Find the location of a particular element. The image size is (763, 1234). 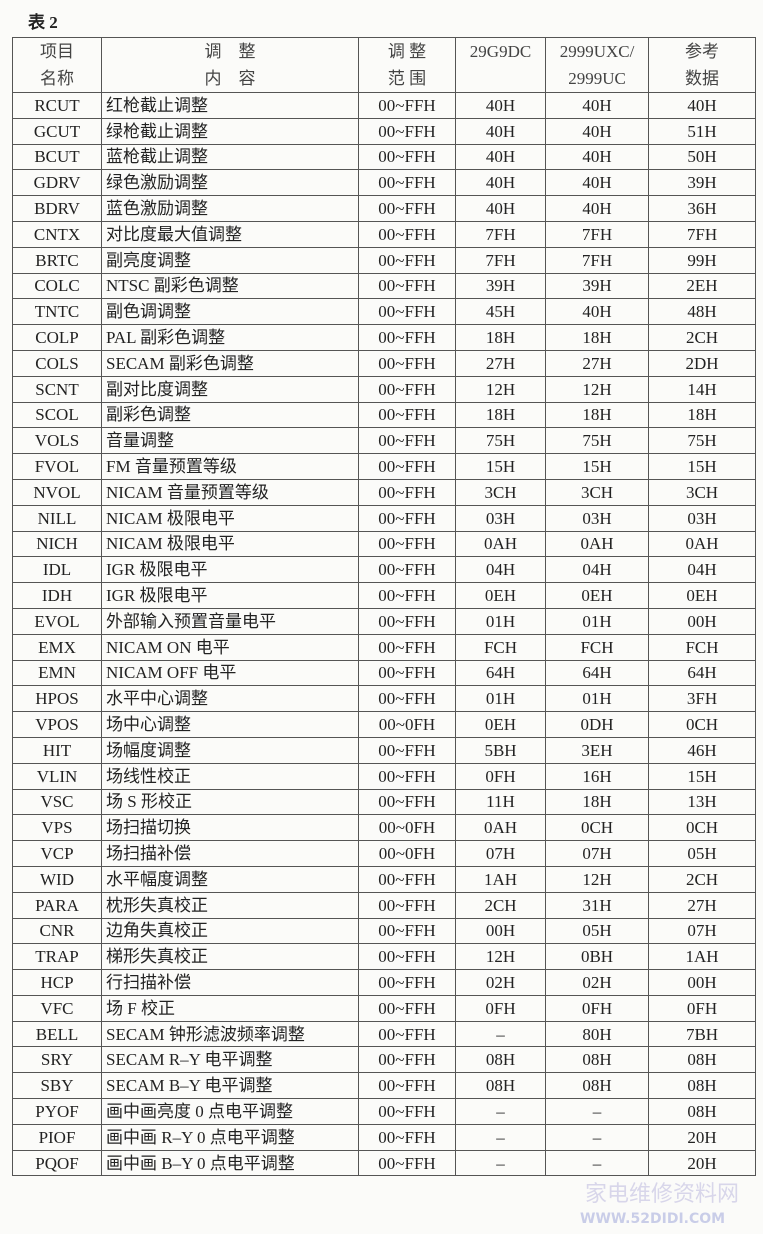

cell-value-2999uxc: 08H is located at coordinates (597, 1086).